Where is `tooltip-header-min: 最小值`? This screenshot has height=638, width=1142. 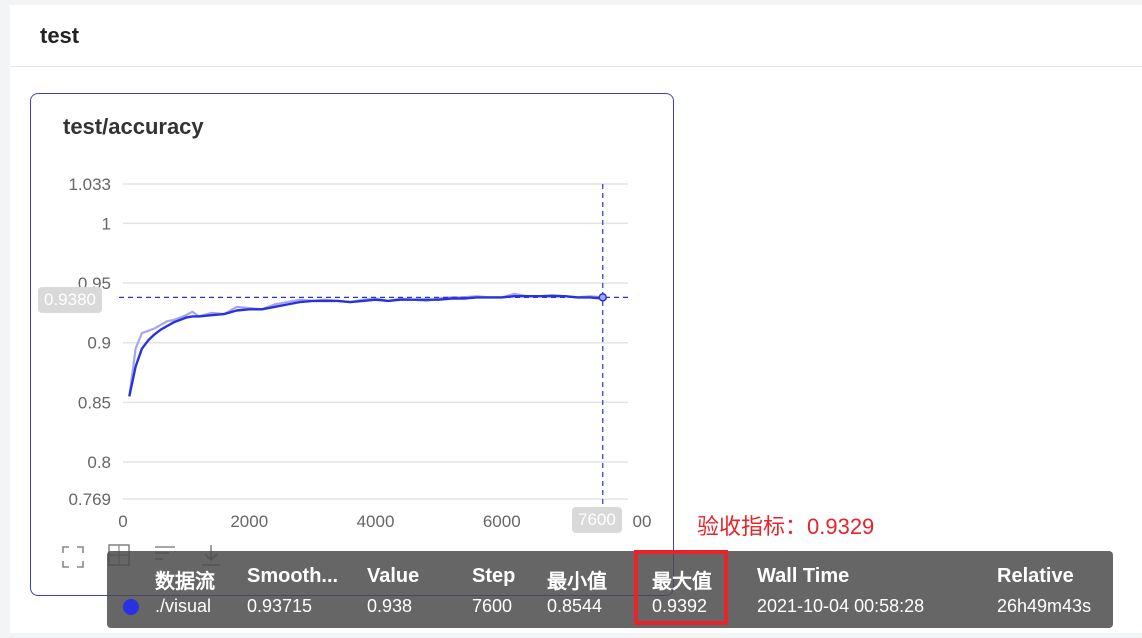 tooltip-header-min: 最小值 is located at coordinates (577, 582).